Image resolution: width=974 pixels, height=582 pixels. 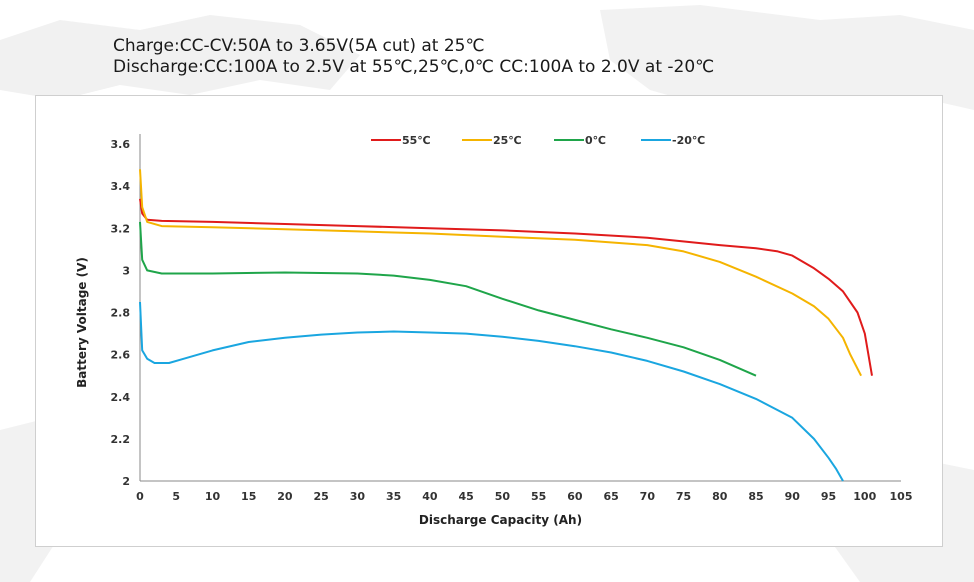 What do you see at coordinates (538, 140) in the screenshot?
I see `legend: 55℃ 25℃ 0℃ -20℃` at bounding box center [538, 140].